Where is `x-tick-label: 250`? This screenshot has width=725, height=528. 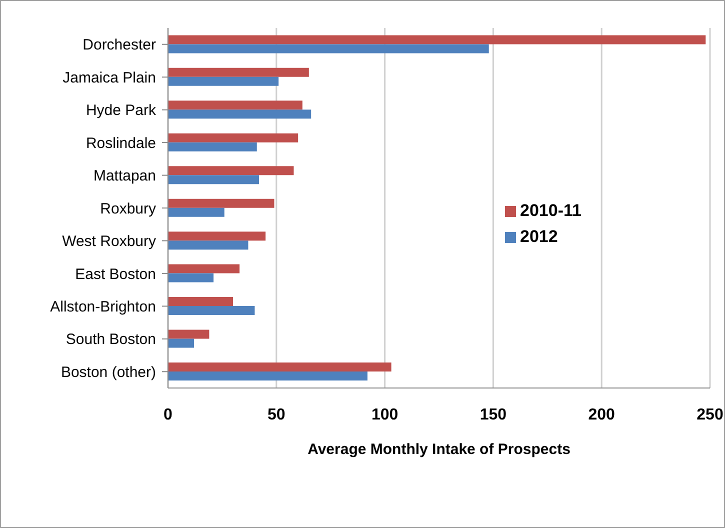 x-tick-label: 250 is located at coordinates (710, 415).